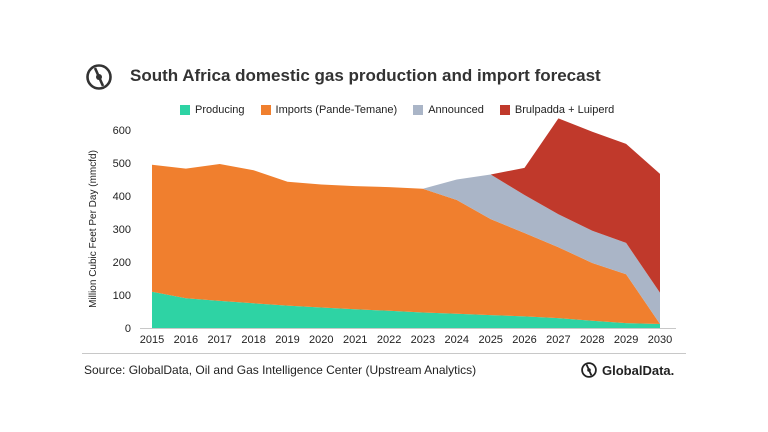 This screenshot has height=432, width=768. What do you see at coordinates (389, 340) in the screenshot?
I see `x-tick-label: 2022` at bounding box center [389, 340].